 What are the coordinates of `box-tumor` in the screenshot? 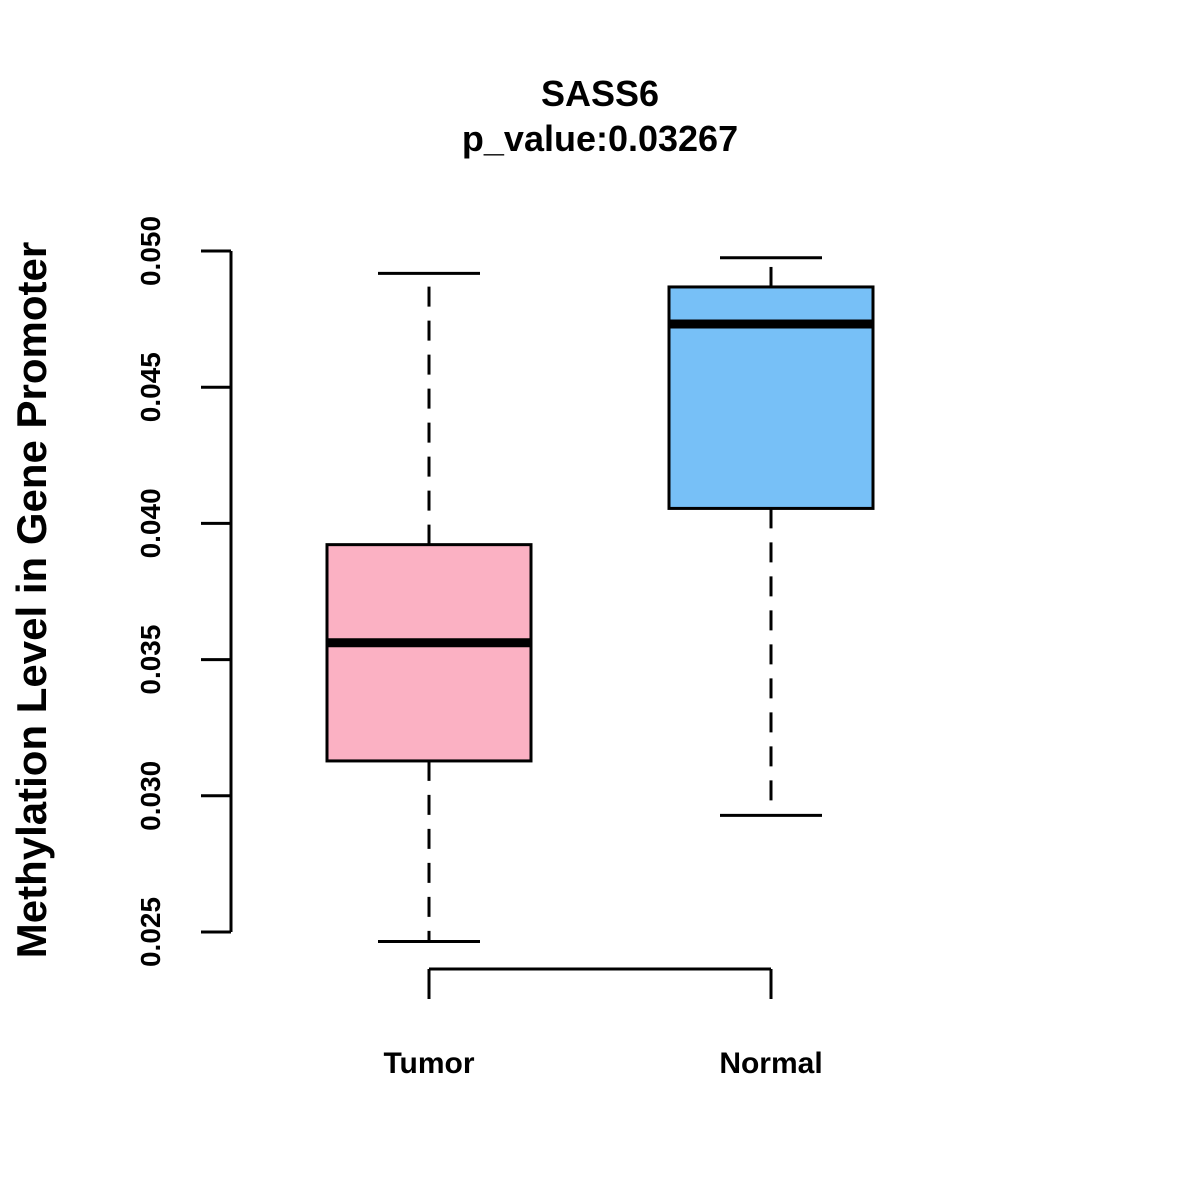 It's located at (429, 607).